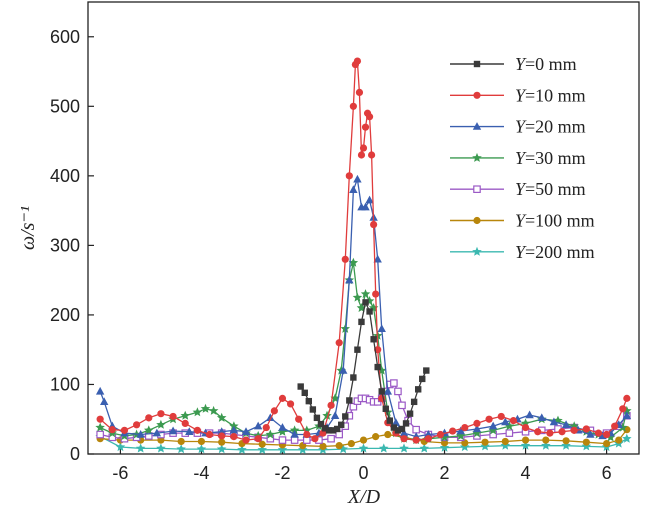 The width and height of the screenshot is (653, 511). What do you see at coordinates (560, 221) in the screenshot?
I see `legend-label-value: =100 mm` at bounding box center [560, 221].